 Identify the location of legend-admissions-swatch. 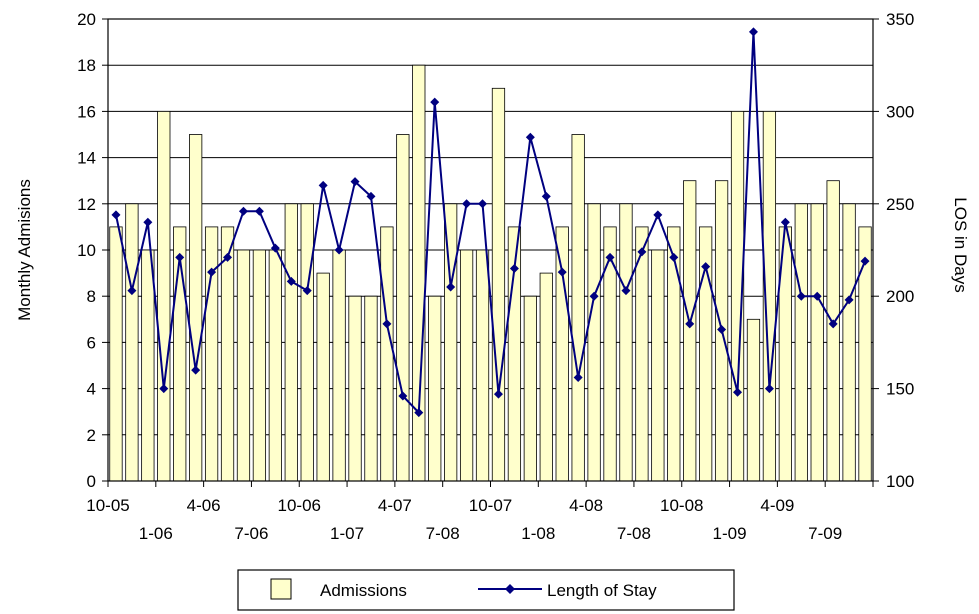
(281, 589).